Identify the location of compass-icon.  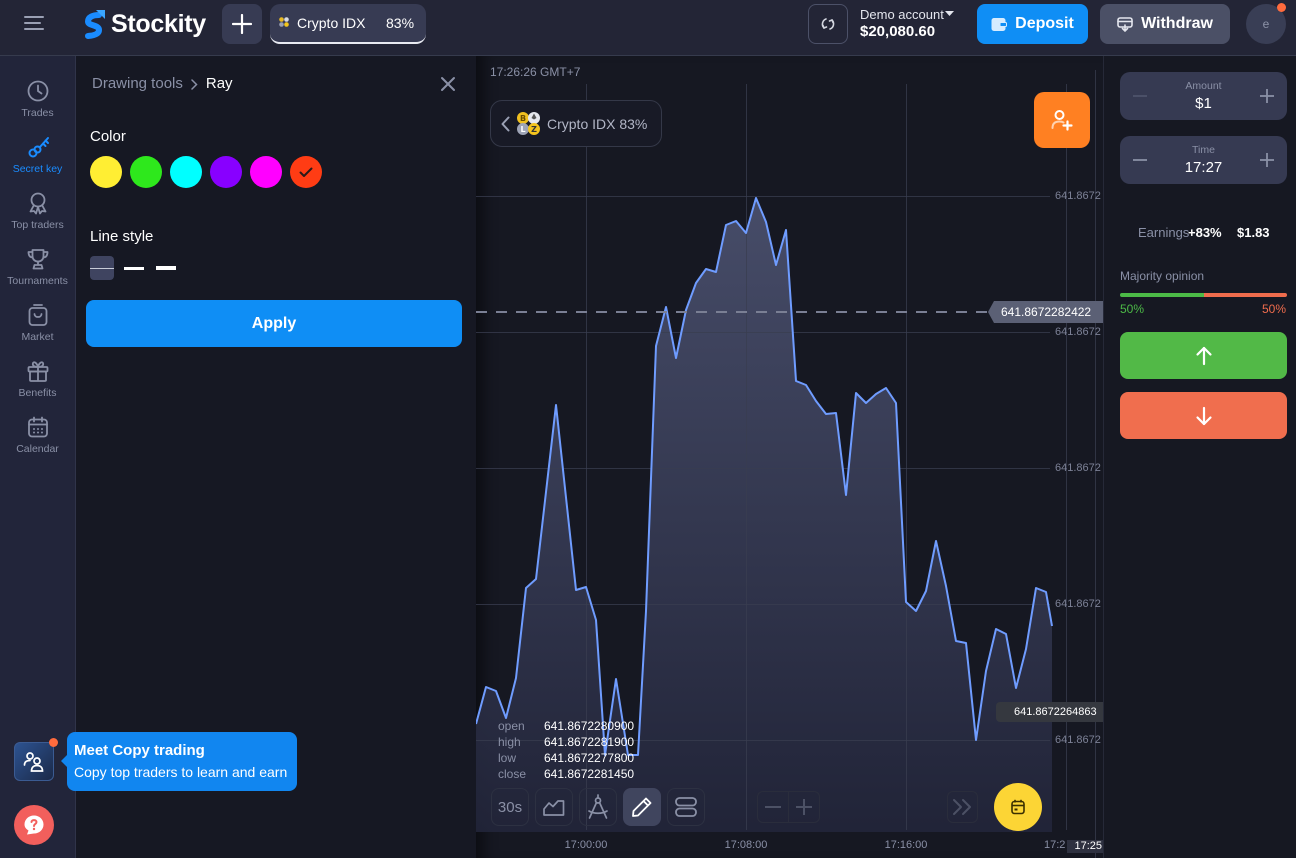
(598, 806).